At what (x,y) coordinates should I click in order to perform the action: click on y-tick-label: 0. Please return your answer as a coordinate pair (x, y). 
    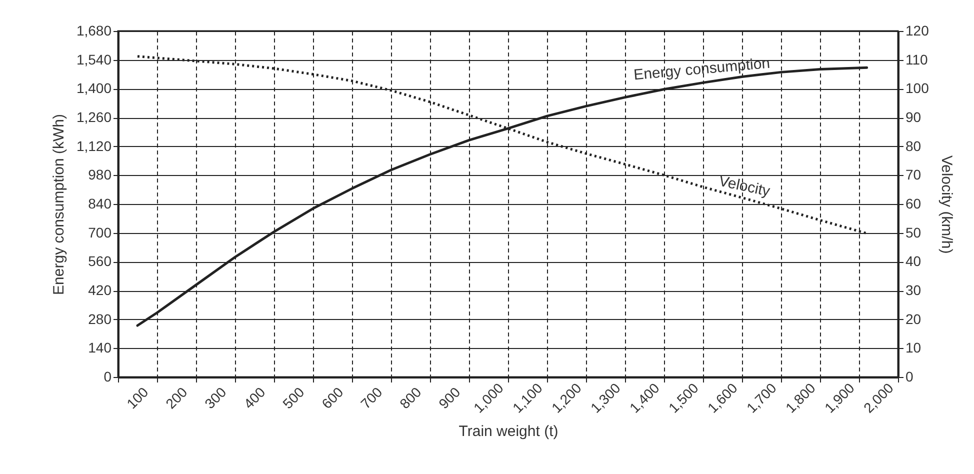
    Looking at the image, I should click on (108, 376).